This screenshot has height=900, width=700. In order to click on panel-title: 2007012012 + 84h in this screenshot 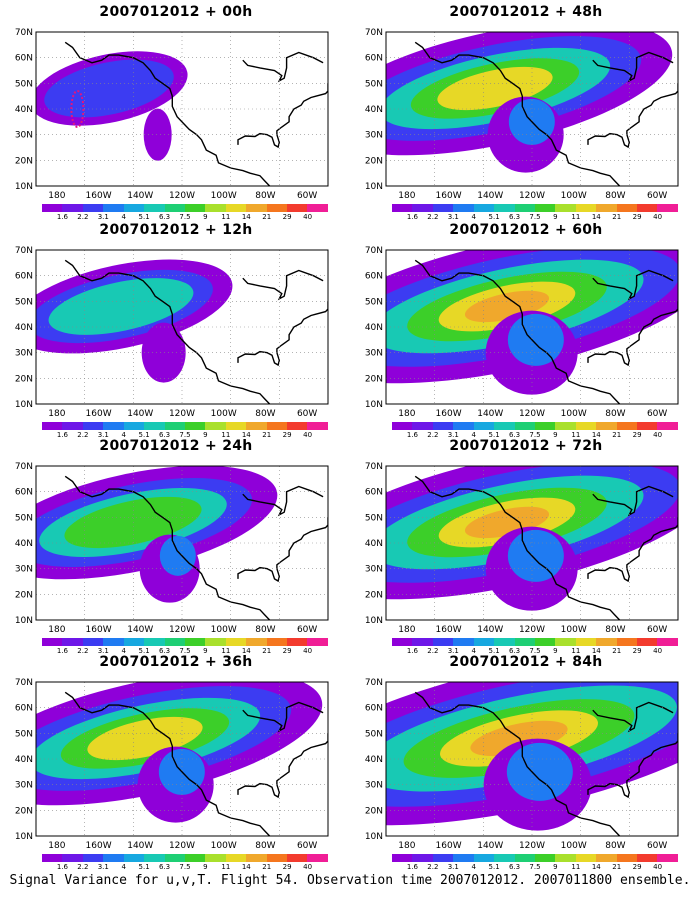, I will do `click(526, 662)`.